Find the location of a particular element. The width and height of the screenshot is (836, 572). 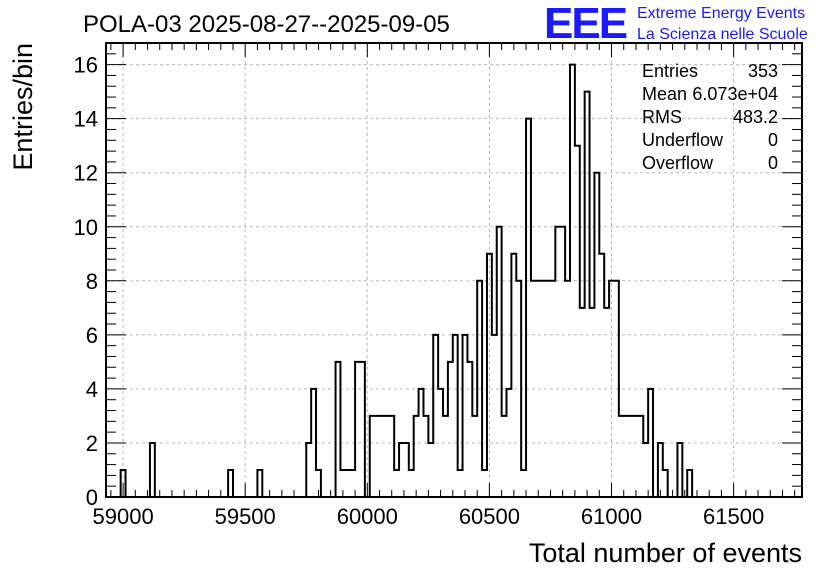

logo-line-2: La Scienza nelle Scuole is located at coordinates (722, 34).